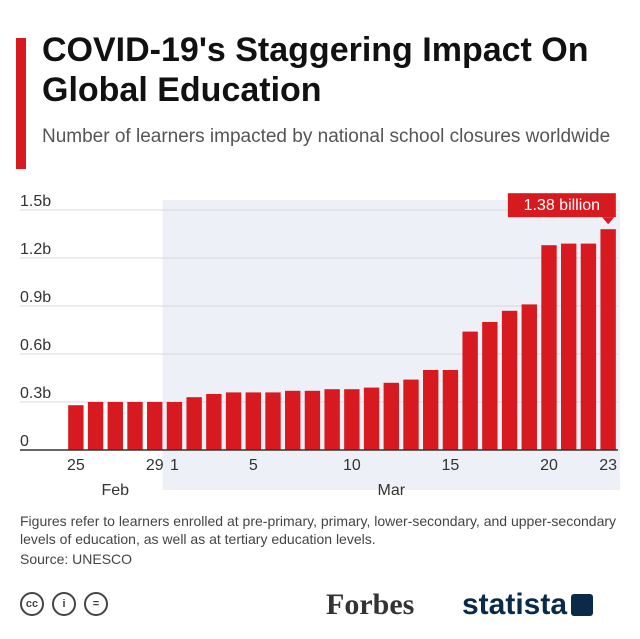 The height and width of the screenshot is (639, 640). What do you see at coordinates (253, 465) in the screenshot?
I see `x-tick-label: 5` at bounding box center [253, 465].